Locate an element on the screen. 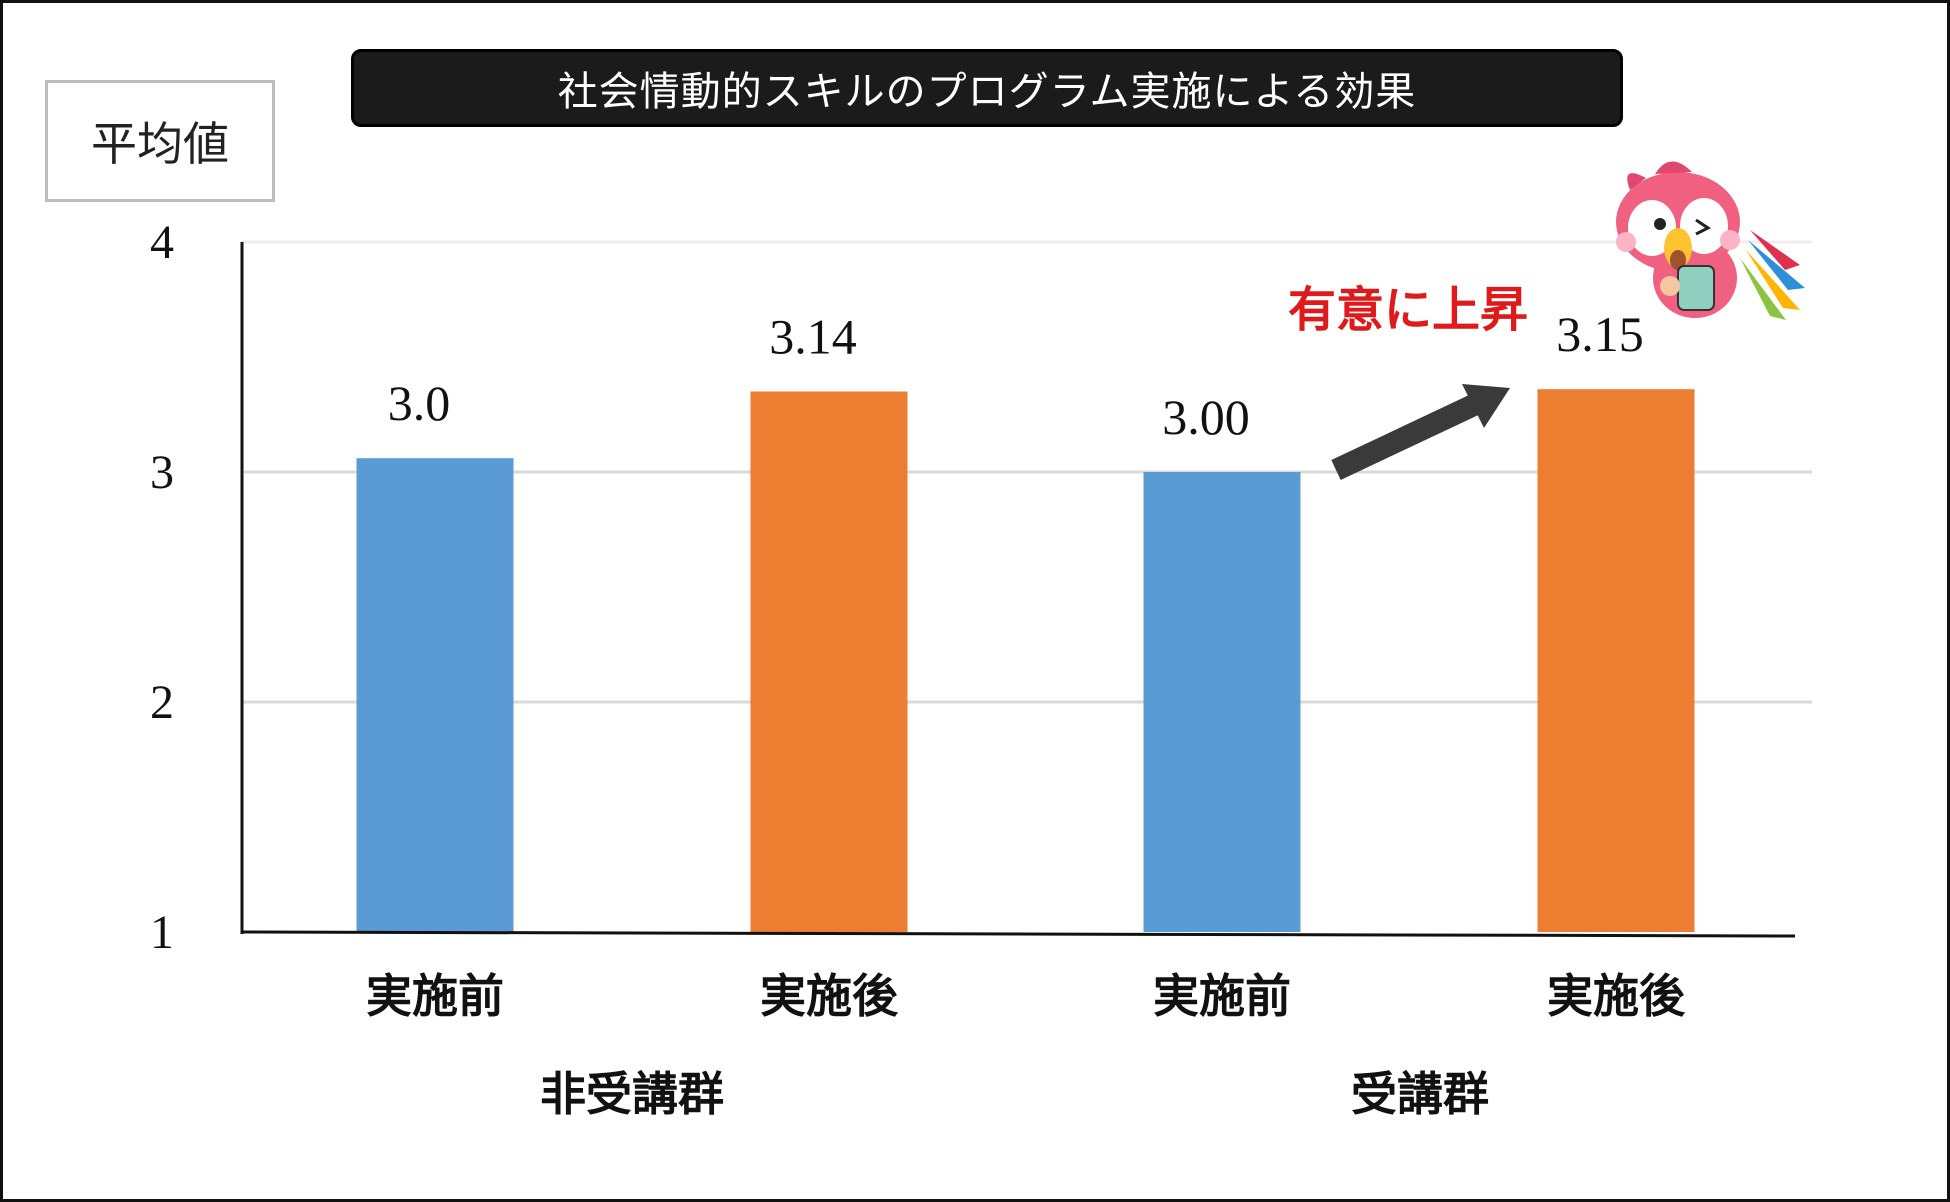  y-tick-label: 3 is located at coordinates (162, 472).